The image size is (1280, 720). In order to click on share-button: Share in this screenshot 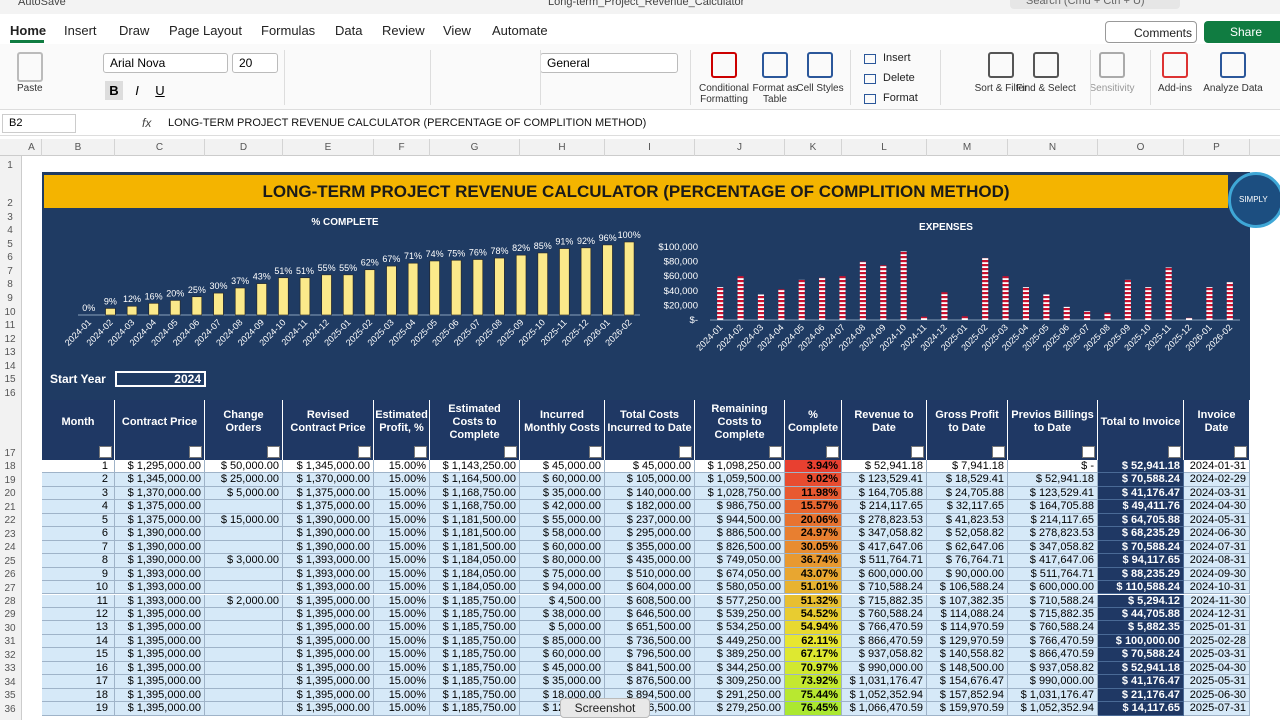, I will do `click(1242, 32)`.